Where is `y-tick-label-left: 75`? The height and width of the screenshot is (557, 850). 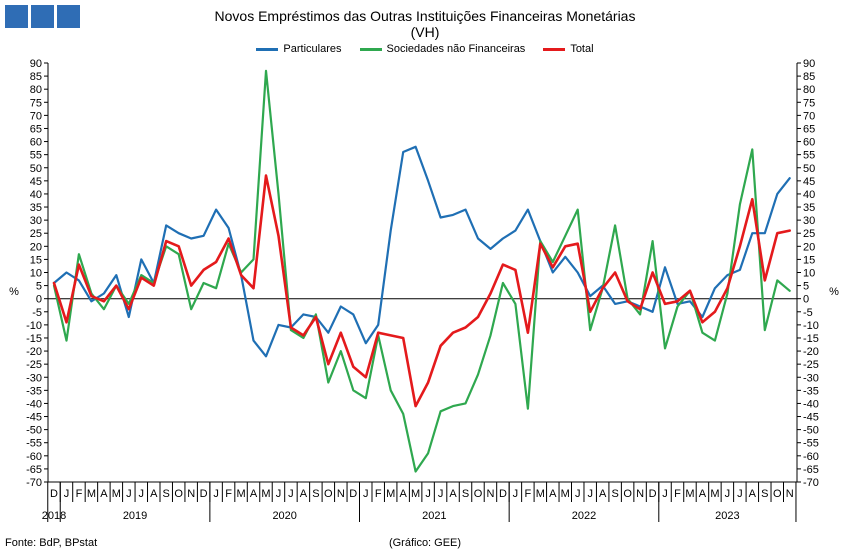
y-tick-label-left: 75 is located at coordinates (36, 103).